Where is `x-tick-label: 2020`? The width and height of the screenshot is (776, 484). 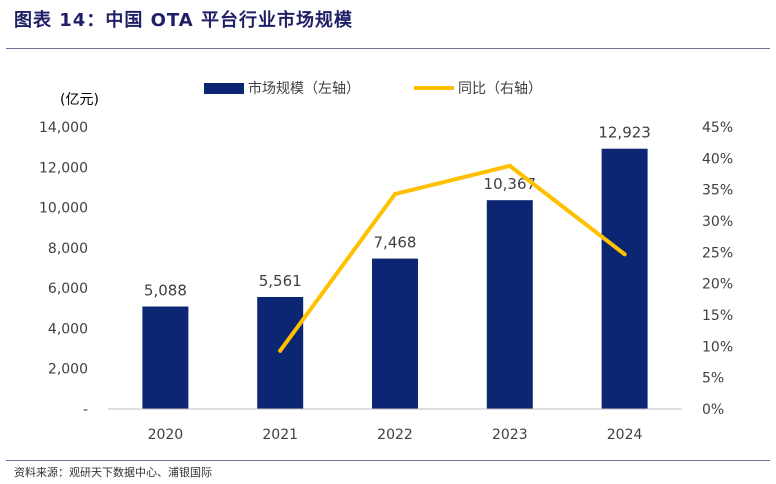 x-tick-label: 2020 is located at coordinates (166, 435).